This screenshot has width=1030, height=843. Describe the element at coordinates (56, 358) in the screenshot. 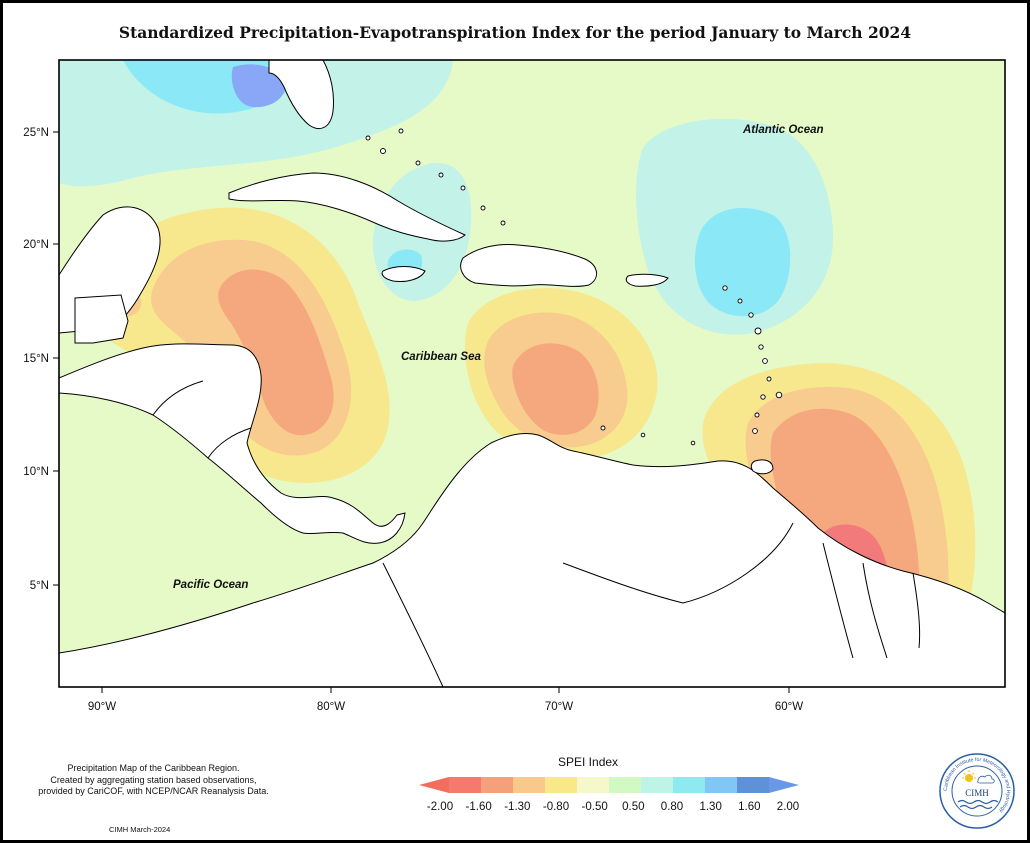

I see `lat-axis` at that location.